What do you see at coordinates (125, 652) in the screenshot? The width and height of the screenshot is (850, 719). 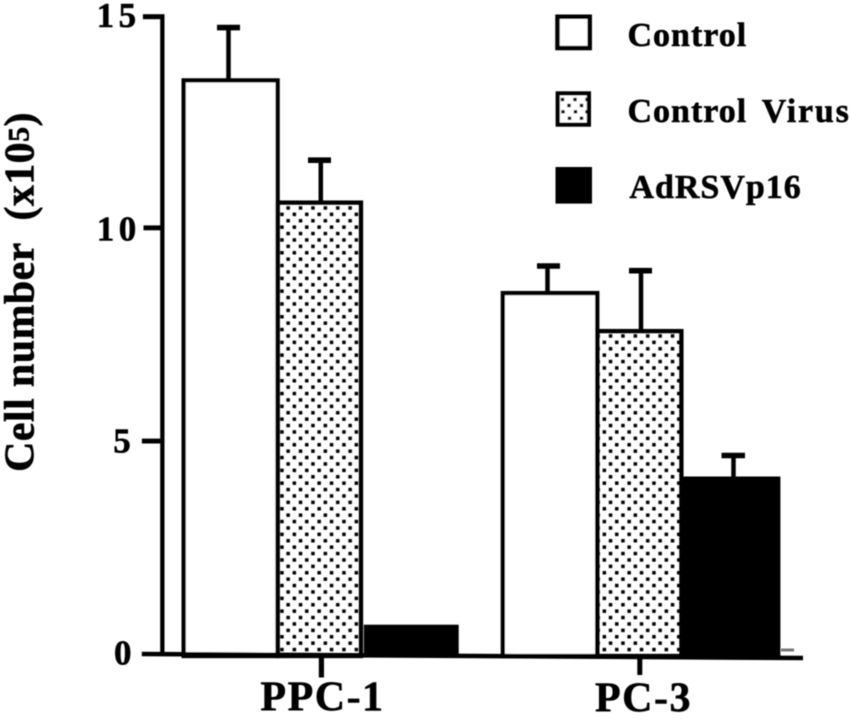 I see `svg-text: 0` at bounding box center [125, 652].